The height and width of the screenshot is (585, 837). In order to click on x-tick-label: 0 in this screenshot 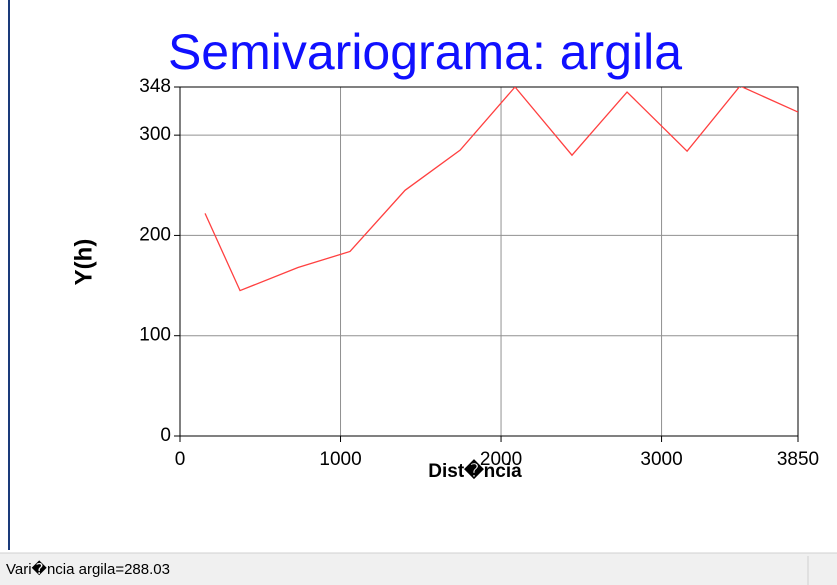, I will do `click(180, 459)`.